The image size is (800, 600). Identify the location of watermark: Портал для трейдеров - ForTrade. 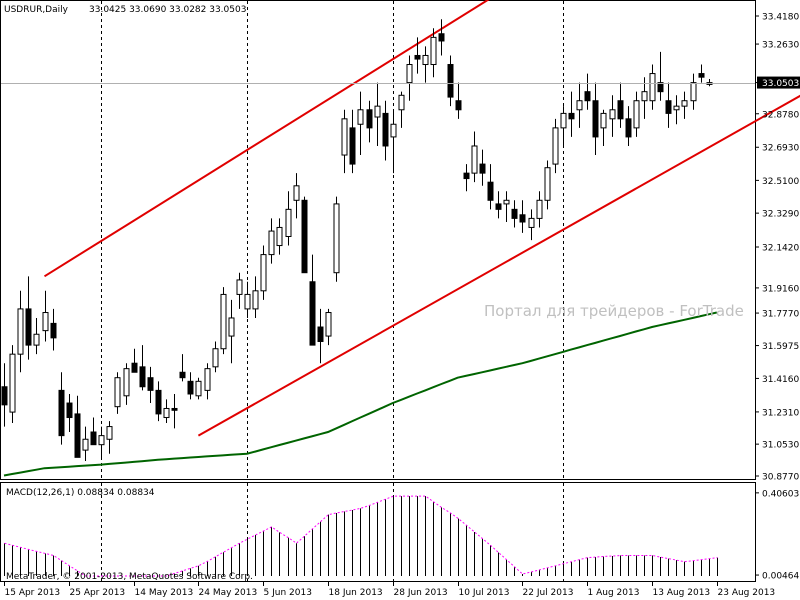
(614, 311).